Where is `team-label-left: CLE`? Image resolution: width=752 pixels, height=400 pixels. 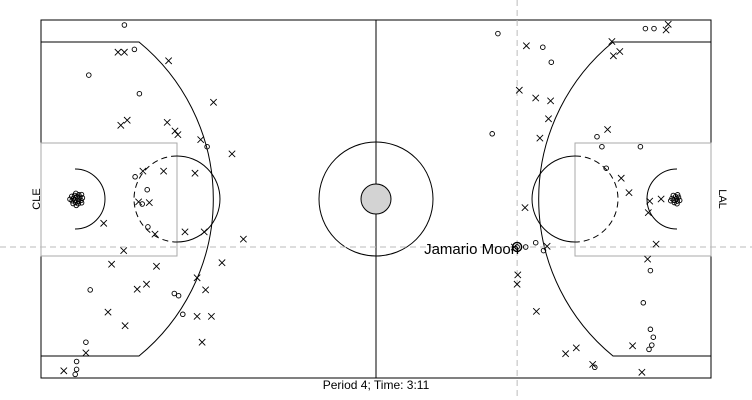
team-label-left: CLE is located at coordinates (37, 198).